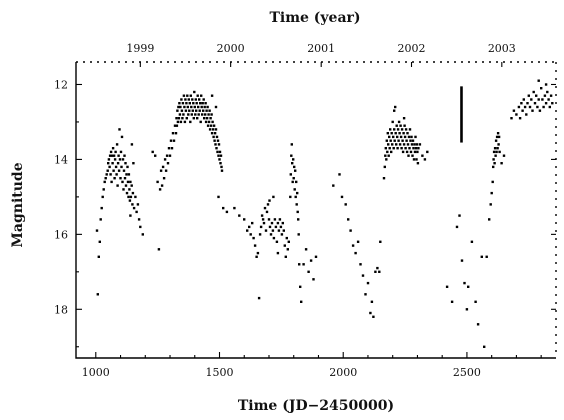 The image size is (564, 420). Describe the element at coordinates (61, 159) in the screenshot. I see `y-tick-label: 14` at that location.